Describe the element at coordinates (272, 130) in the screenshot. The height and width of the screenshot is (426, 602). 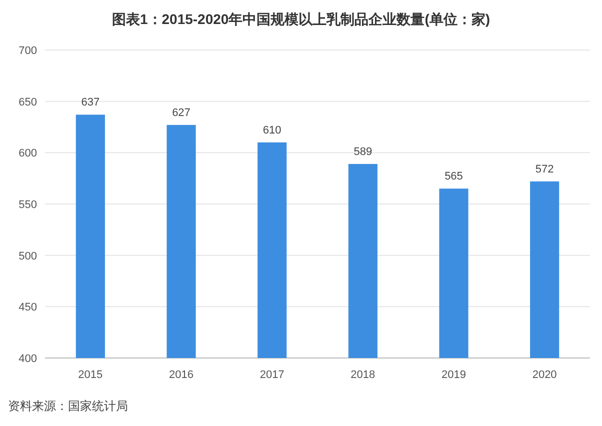
I see `data-label: 610` at that location.